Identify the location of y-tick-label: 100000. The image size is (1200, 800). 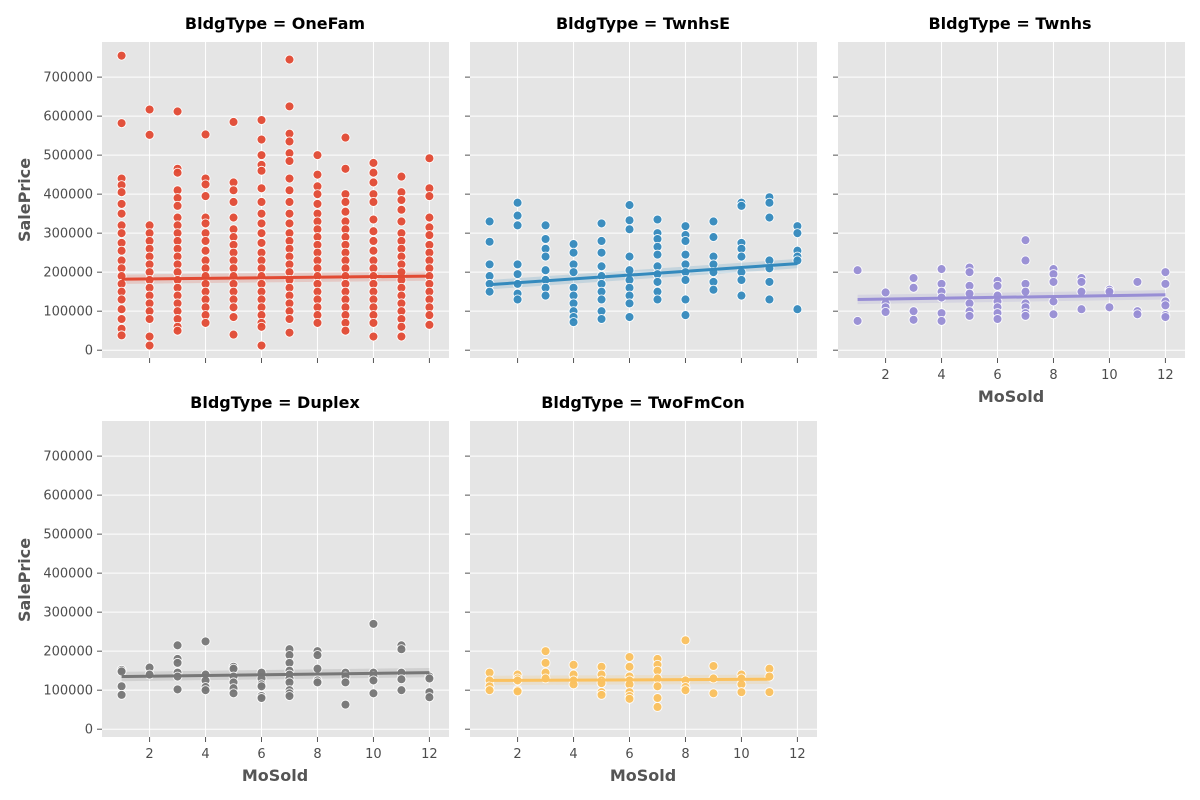
(68, 691).